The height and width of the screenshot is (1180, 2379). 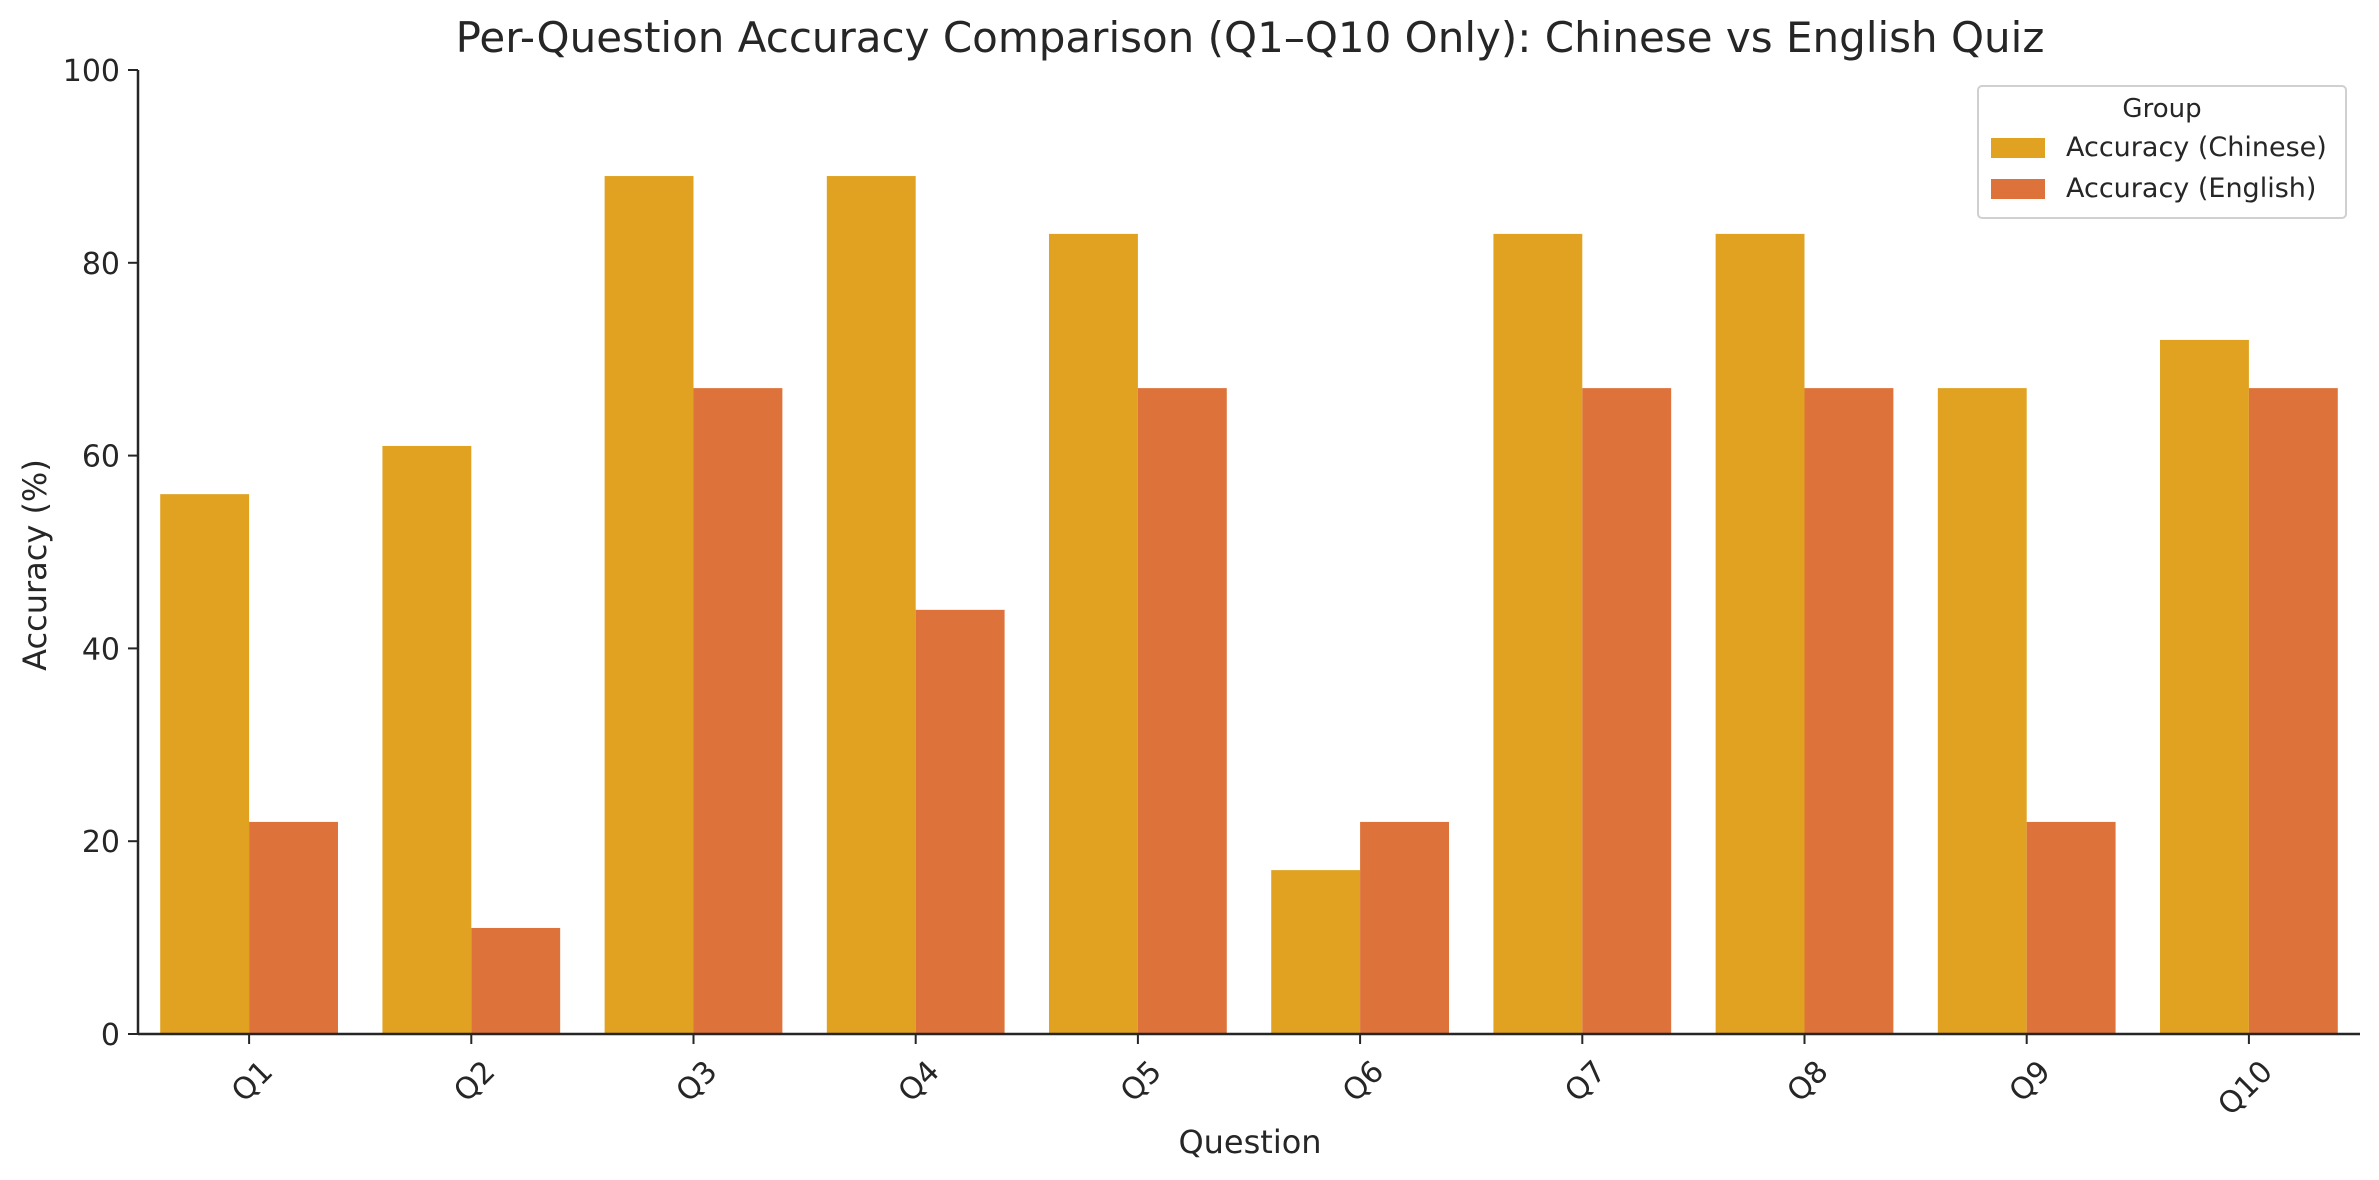 What do you see at coordinates (205, 764) in the screenshot?
I see `bar-q1-chinese` at bounding box center [205, 764].